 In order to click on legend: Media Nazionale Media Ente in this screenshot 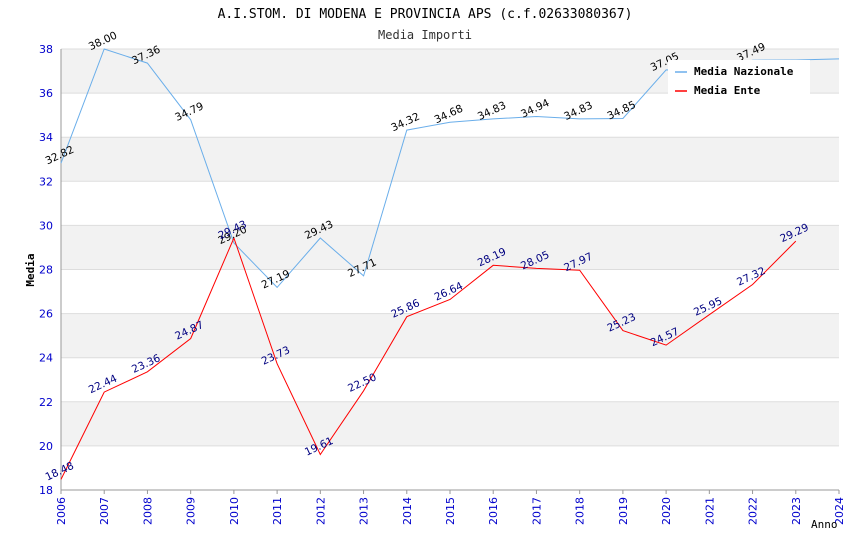, I will do `click(739, 80)`.